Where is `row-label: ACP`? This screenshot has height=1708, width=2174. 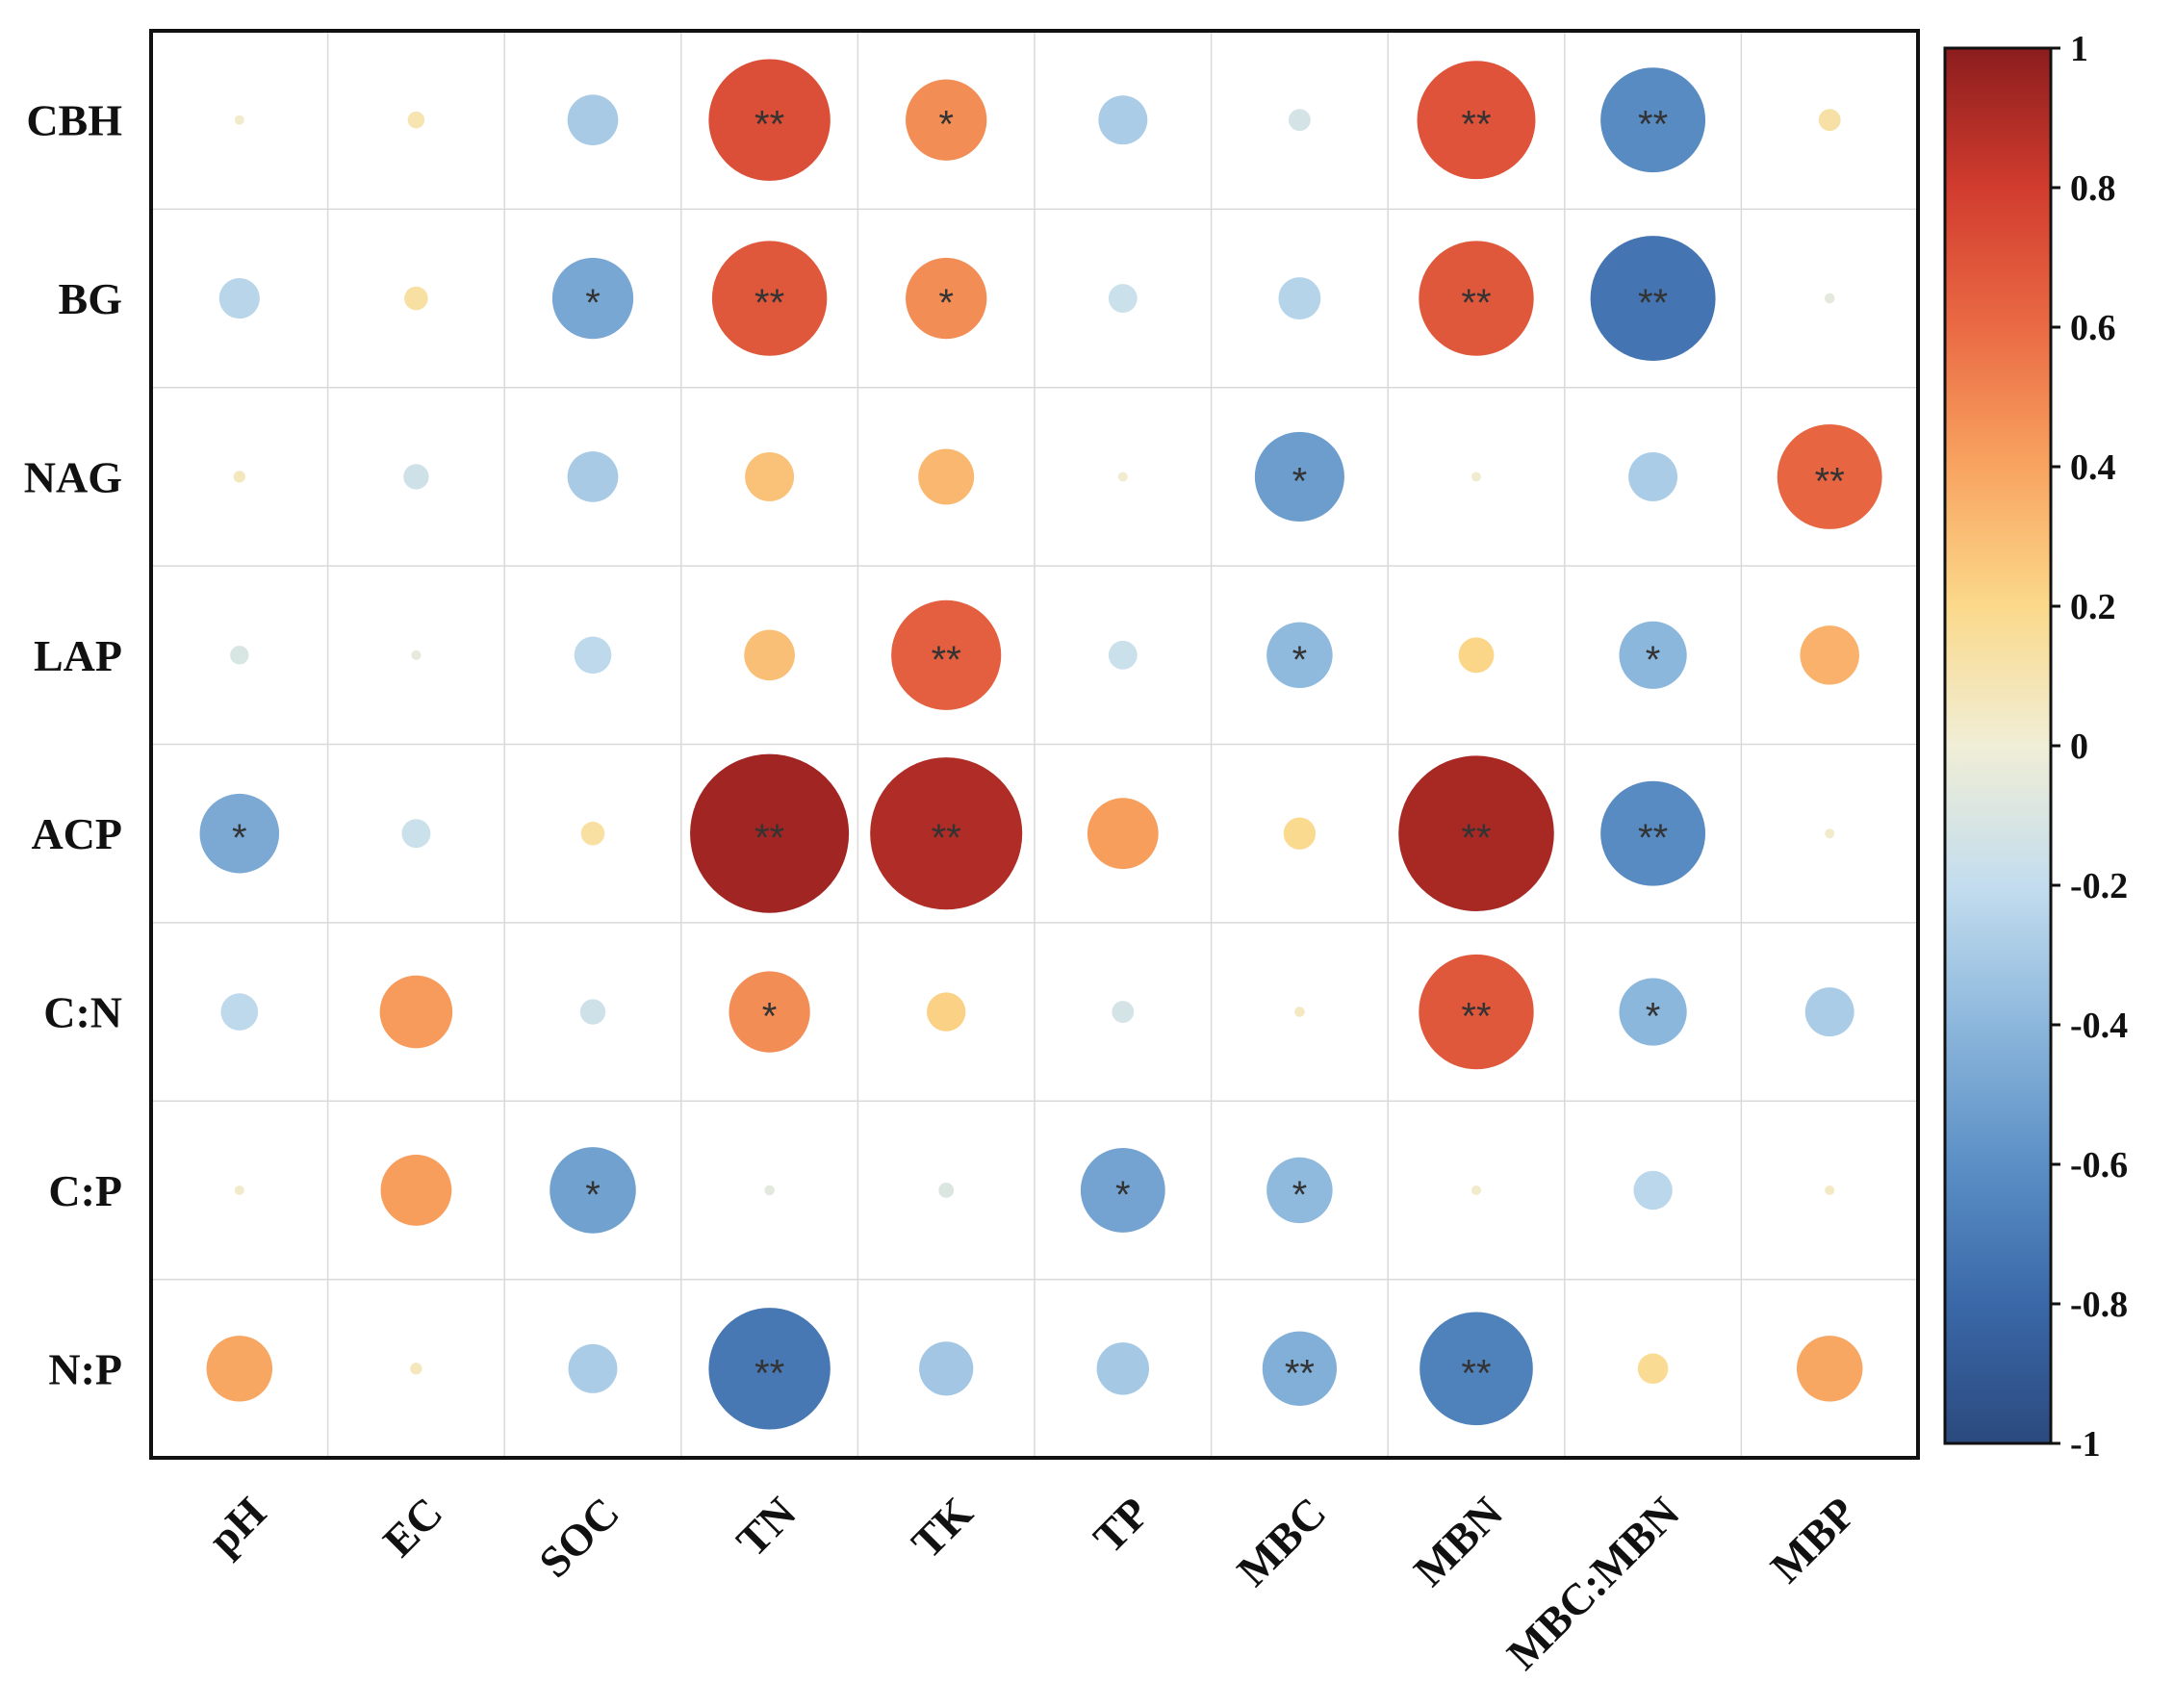
row-label: ACP is located at coordinates (76, 833).